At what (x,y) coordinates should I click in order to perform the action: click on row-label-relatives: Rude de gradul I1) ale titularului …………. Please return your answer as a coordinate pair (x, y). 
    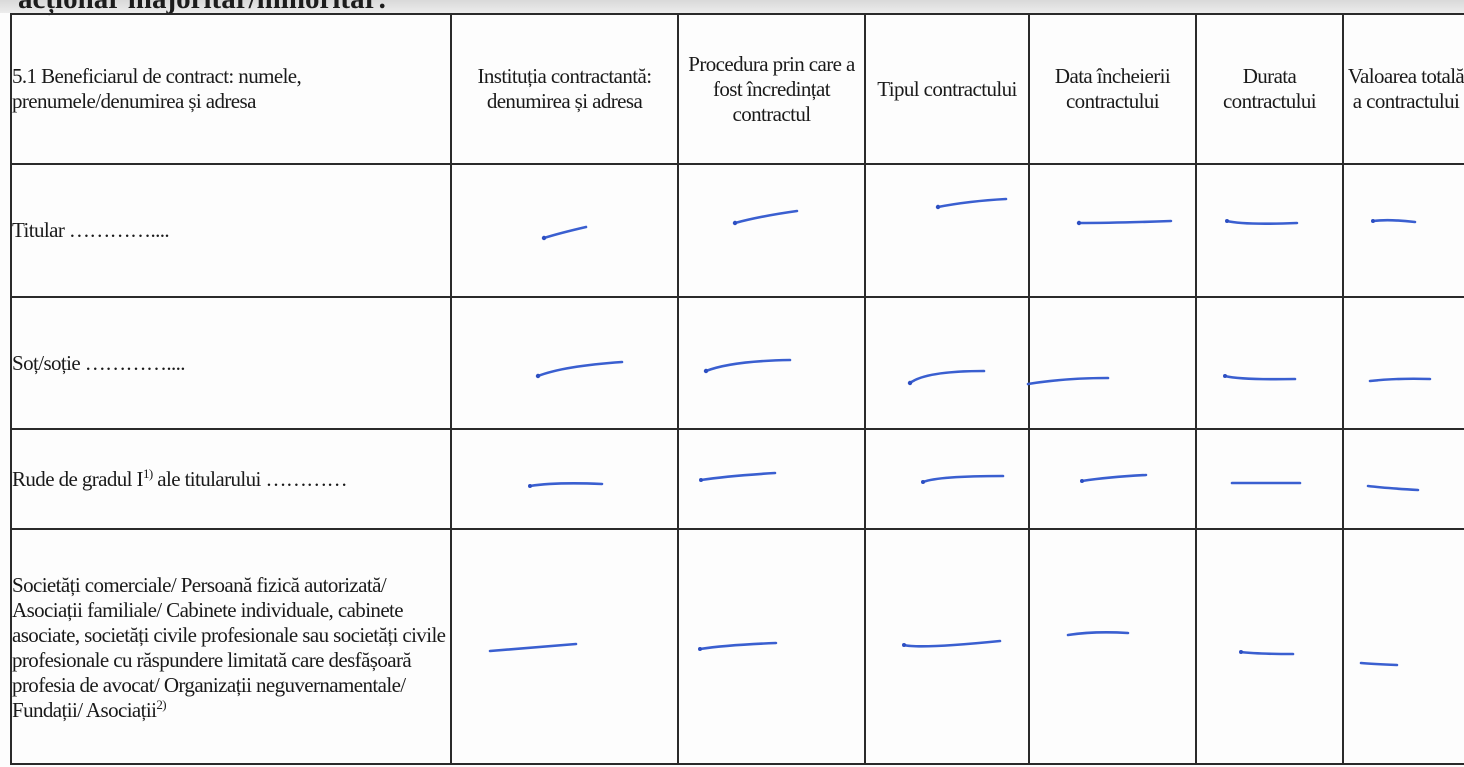
    Looking at the image, I should click on (231, 479).